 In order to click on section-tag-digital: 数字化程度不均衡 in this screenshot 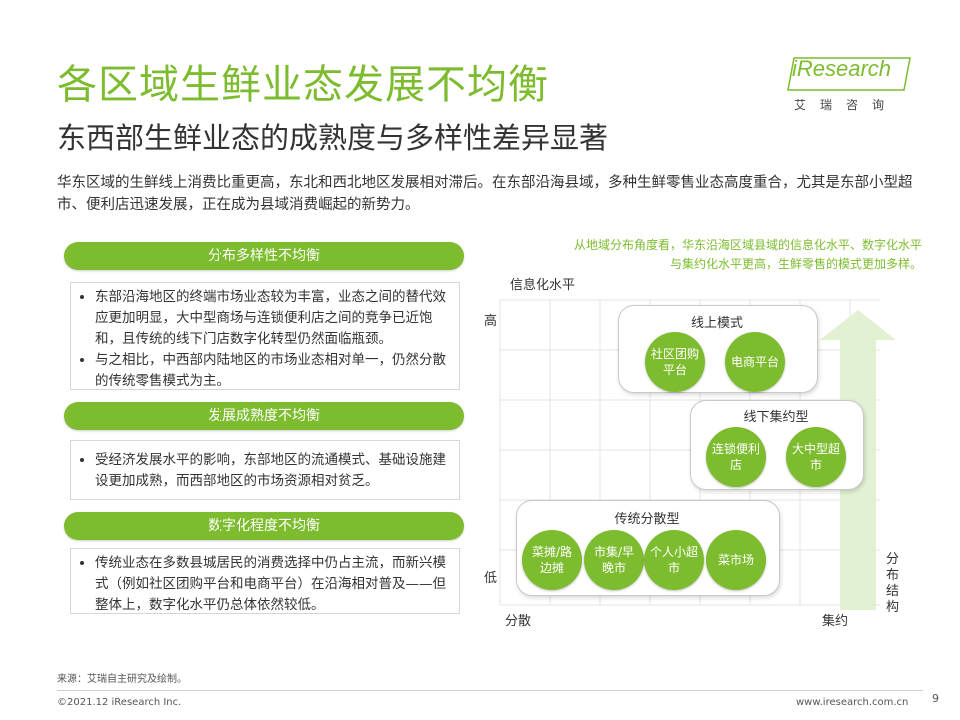, I will do `click(264, 526)`.